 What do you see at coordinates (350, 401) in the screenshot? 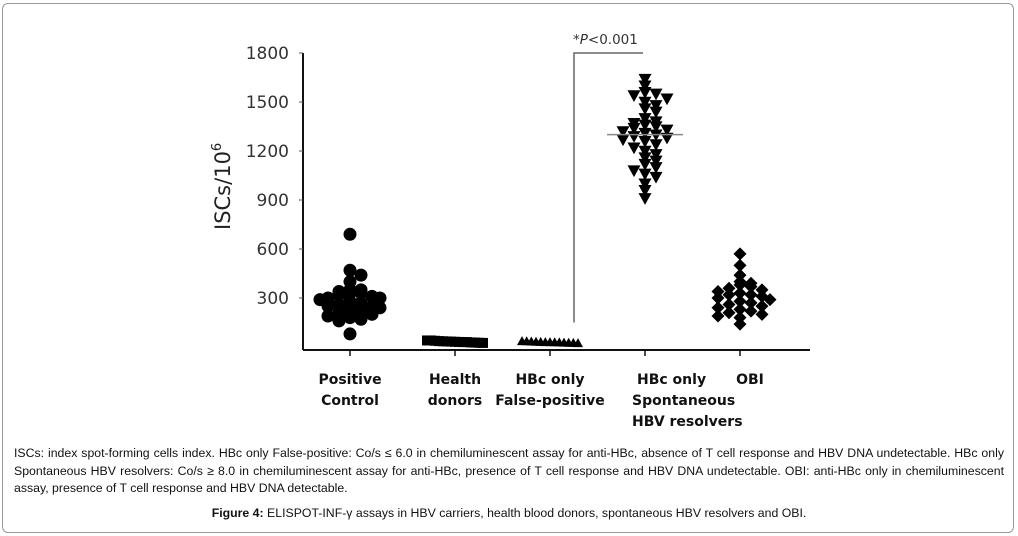
I see `x-category-label: Control` at bounding box center [350, 401].